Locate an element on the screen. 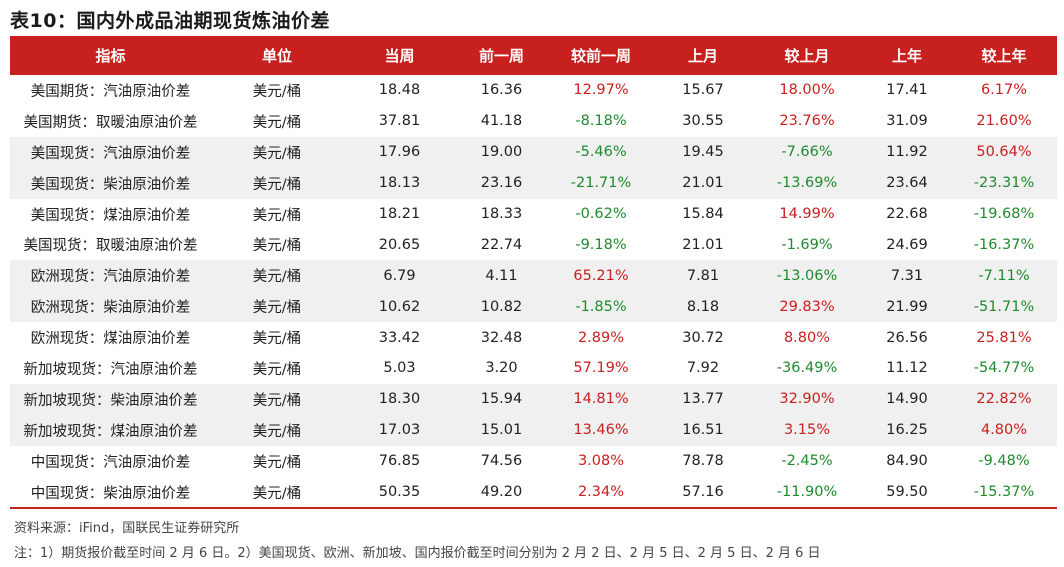 The width and height of the screenshot is (1064, 567). cell-vs-last-year: 22.82% is located at coordinates (1004, 399).